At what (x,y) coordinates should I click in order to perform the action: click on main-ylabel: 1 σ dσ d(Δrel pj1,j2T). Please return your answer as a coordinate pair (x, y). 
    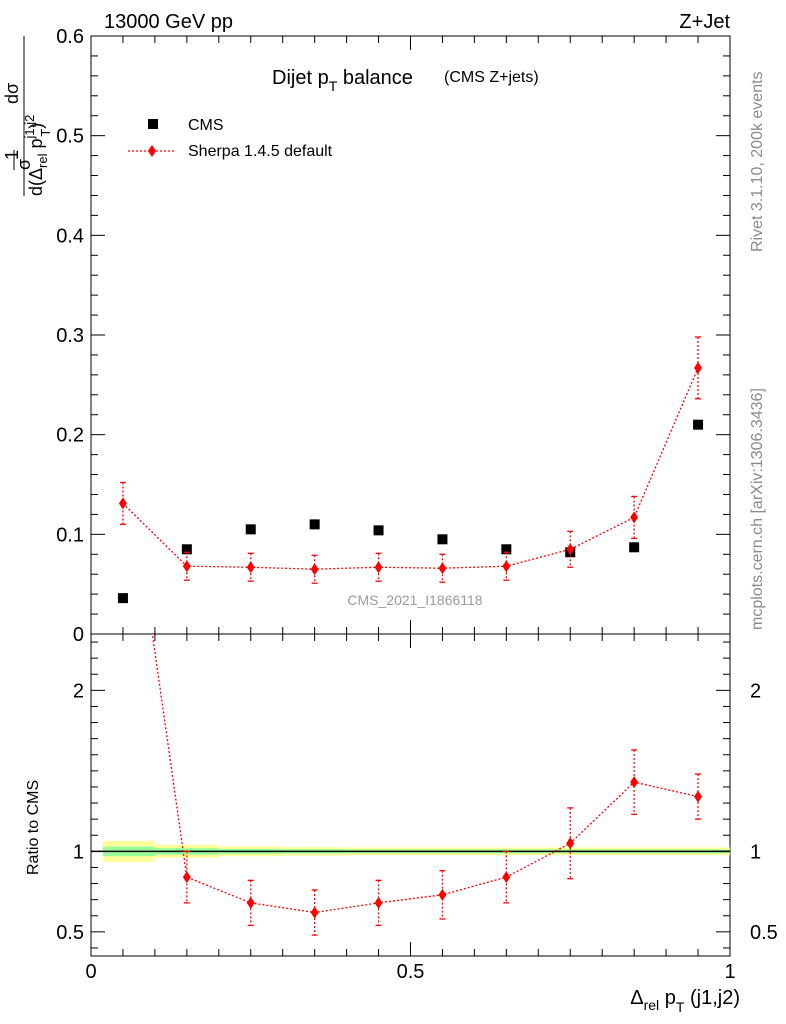
    Looking at the image, I should click on (27, 116).